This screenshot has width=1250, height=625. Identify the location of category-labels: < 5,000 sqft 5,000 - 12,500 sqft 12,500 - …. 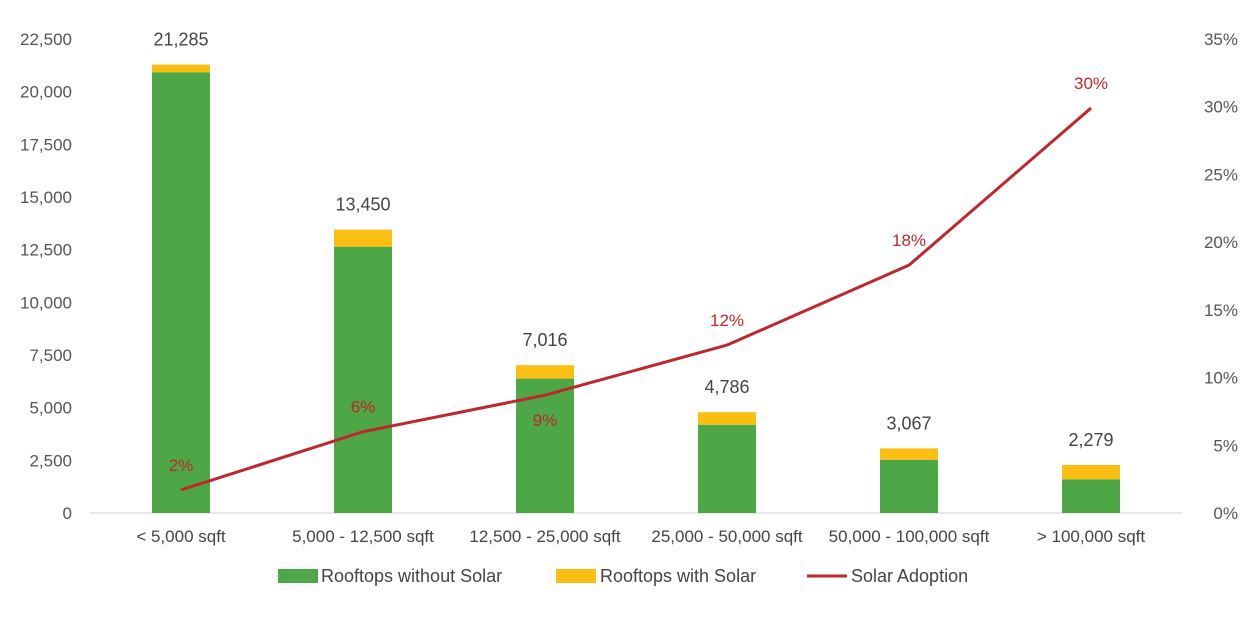
(640, 536).